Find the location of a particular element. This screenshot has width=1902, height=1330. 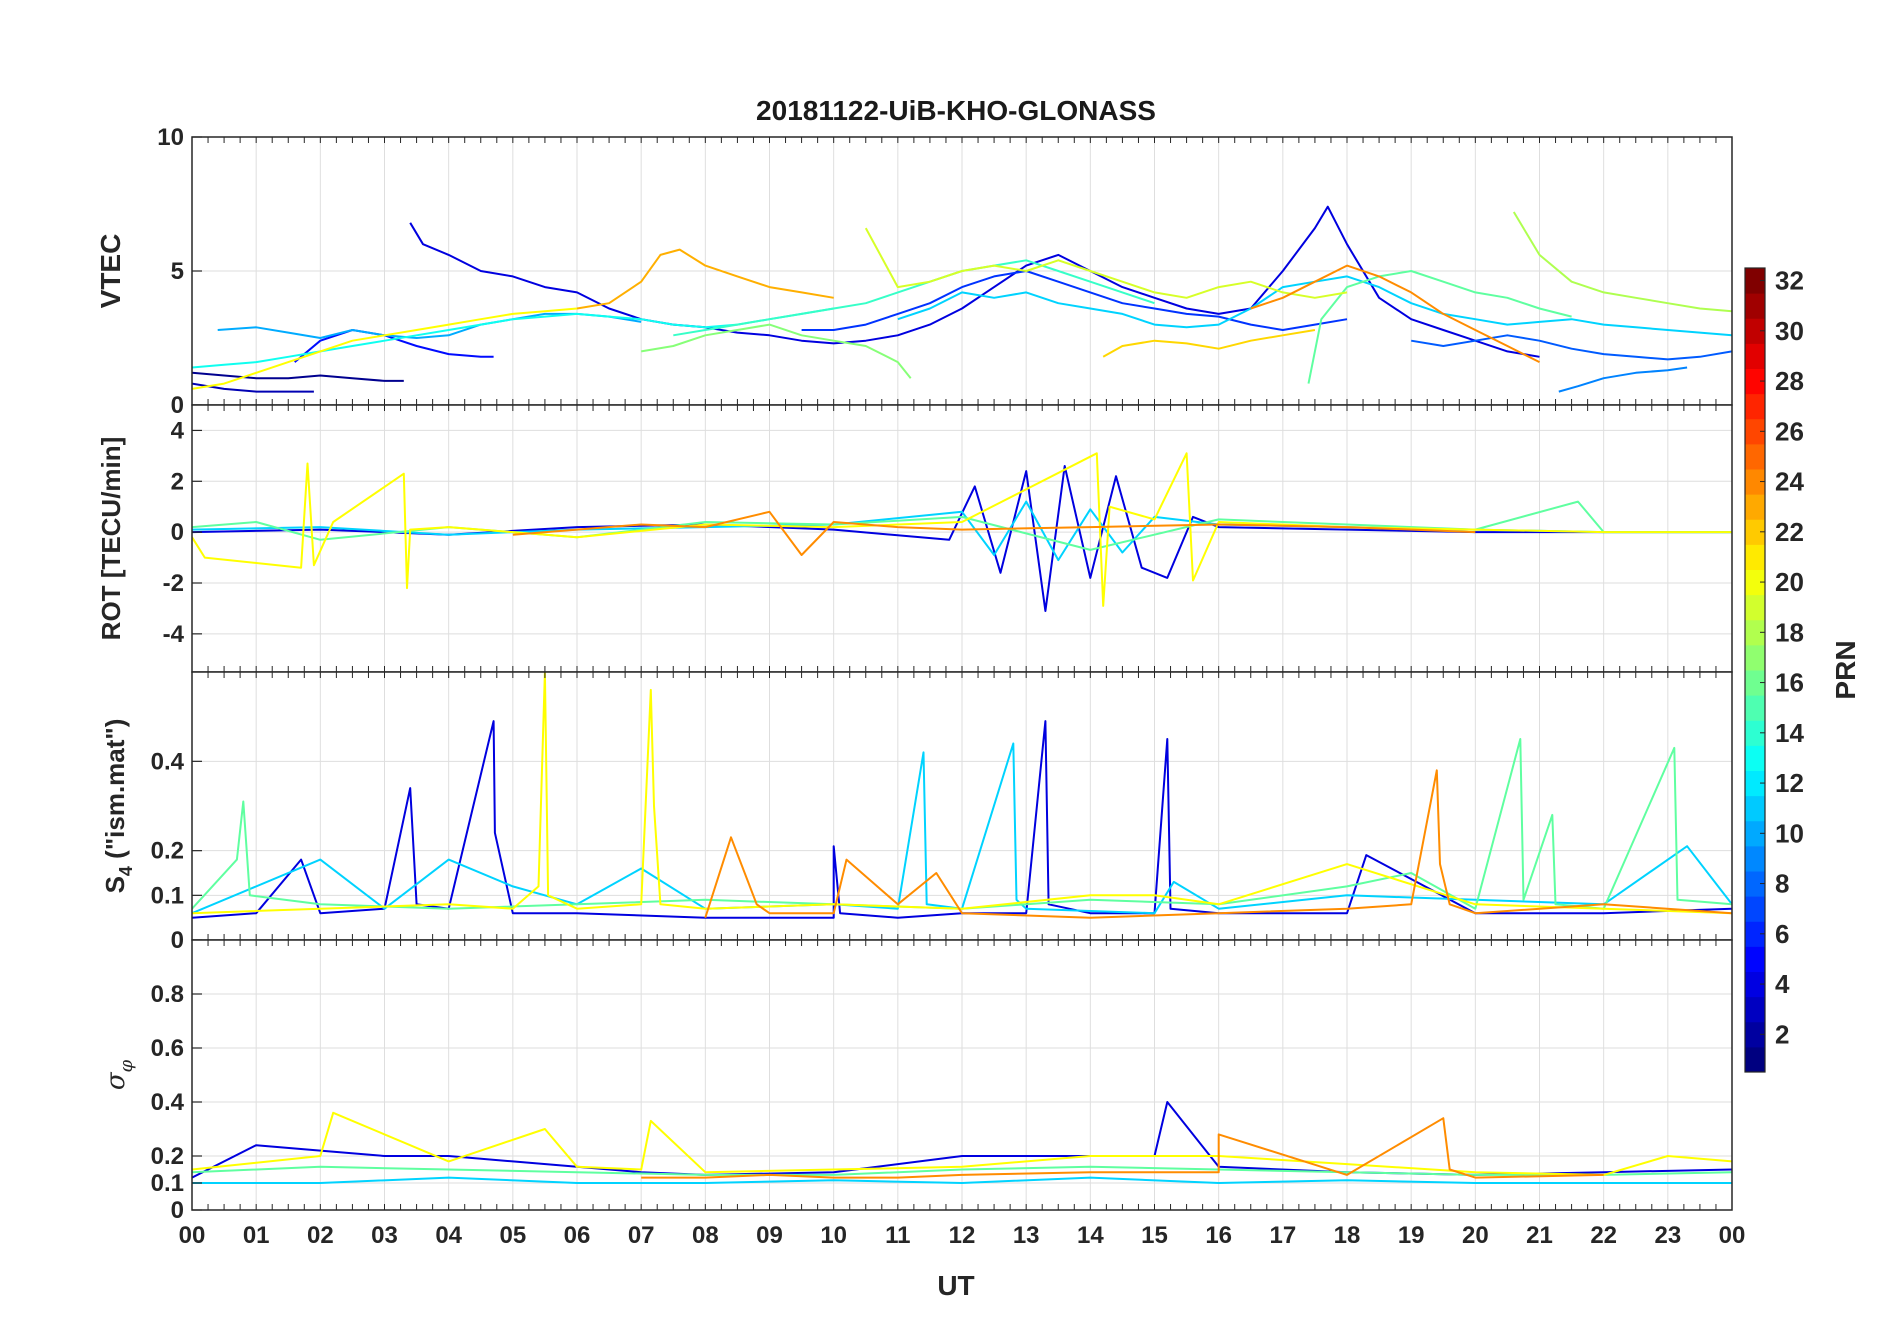

x-tick-label: 08 is located at coordinates (705, 1235).